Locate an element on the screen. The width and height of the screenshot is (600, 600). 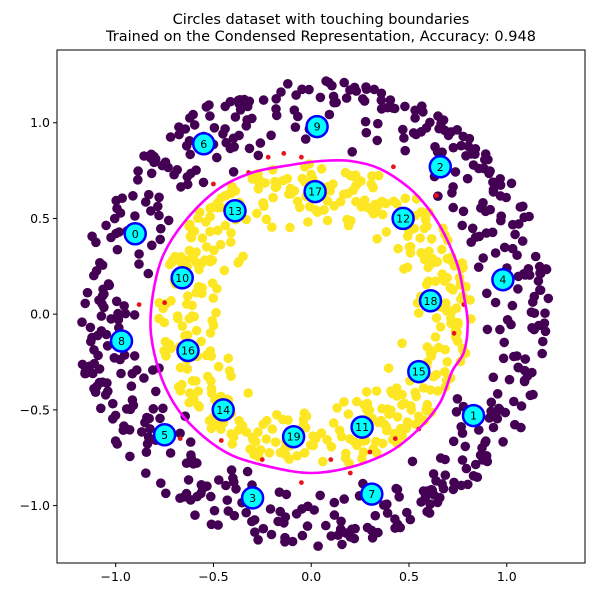
x-tick-label: −0.5 is located at coordinates (213, 576).